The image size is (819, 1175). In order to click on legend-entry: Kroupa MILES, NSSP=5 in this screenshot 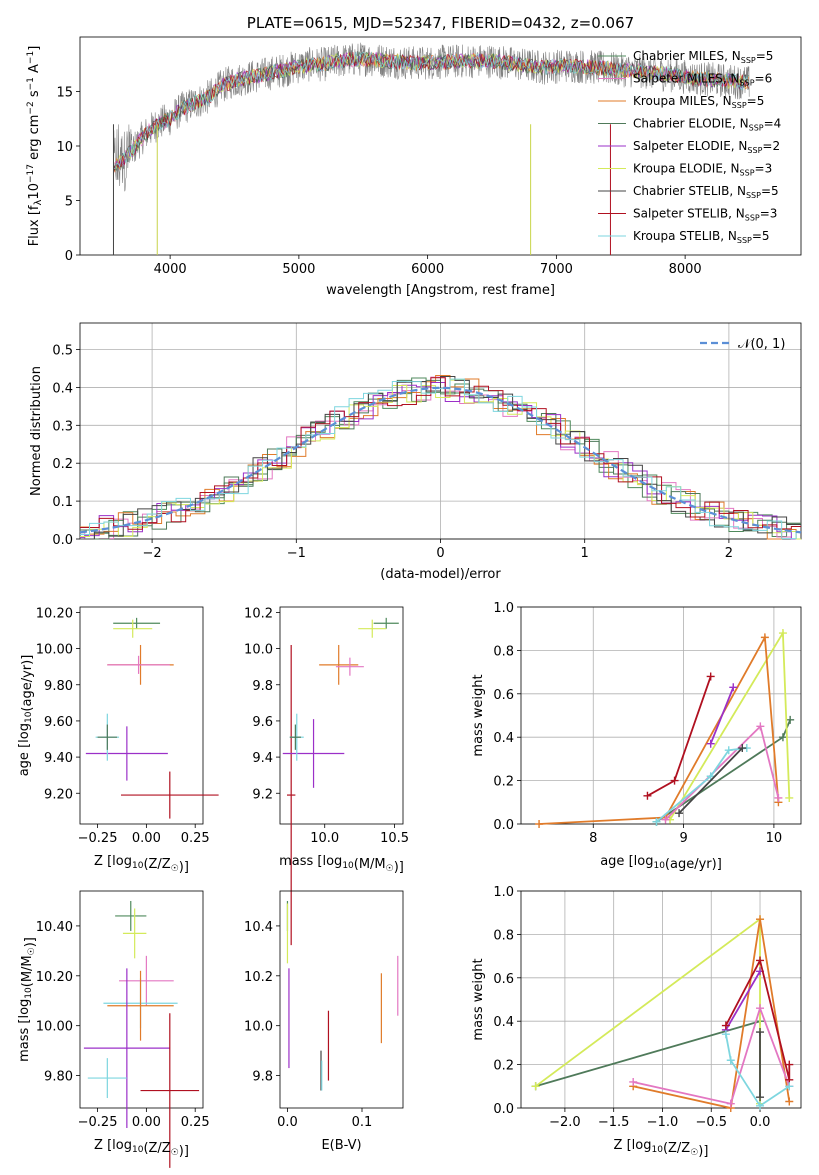, I will do `click(698, 102)`.